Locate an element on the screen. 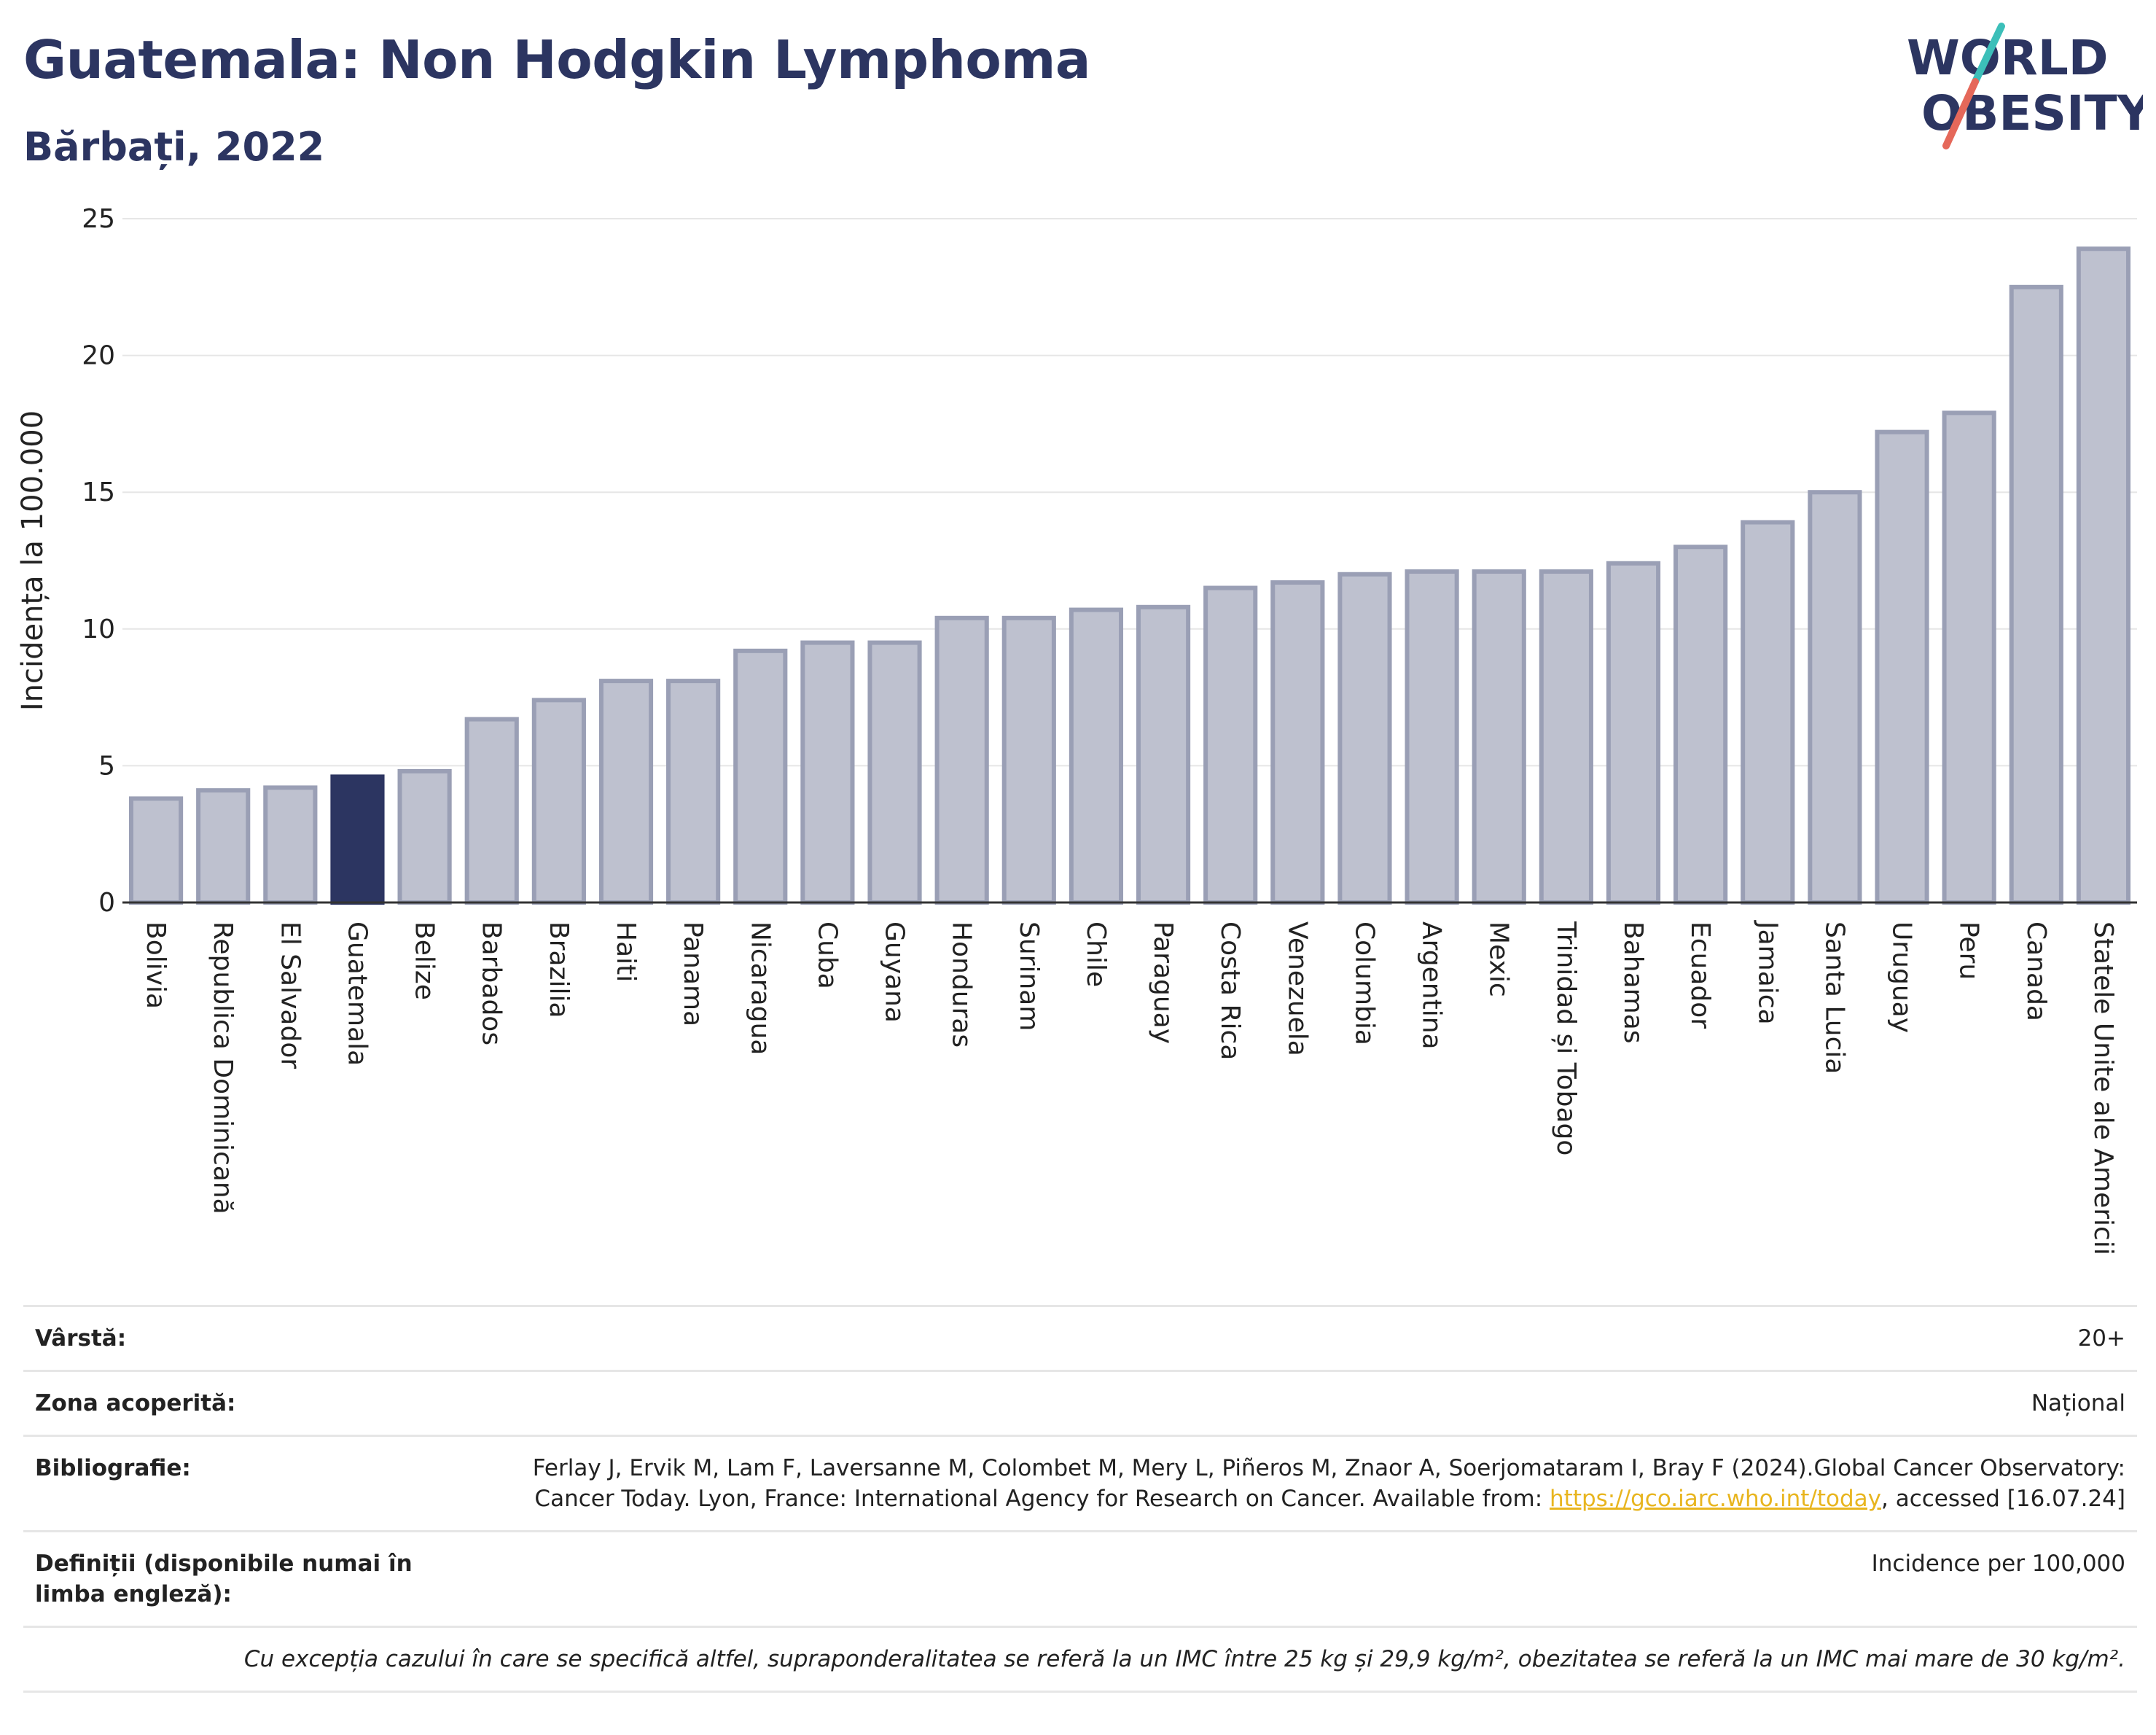 The height and width of the screenshot is (1735, 2156). coverage-value: Național is located at coordinates (2078, 1403).